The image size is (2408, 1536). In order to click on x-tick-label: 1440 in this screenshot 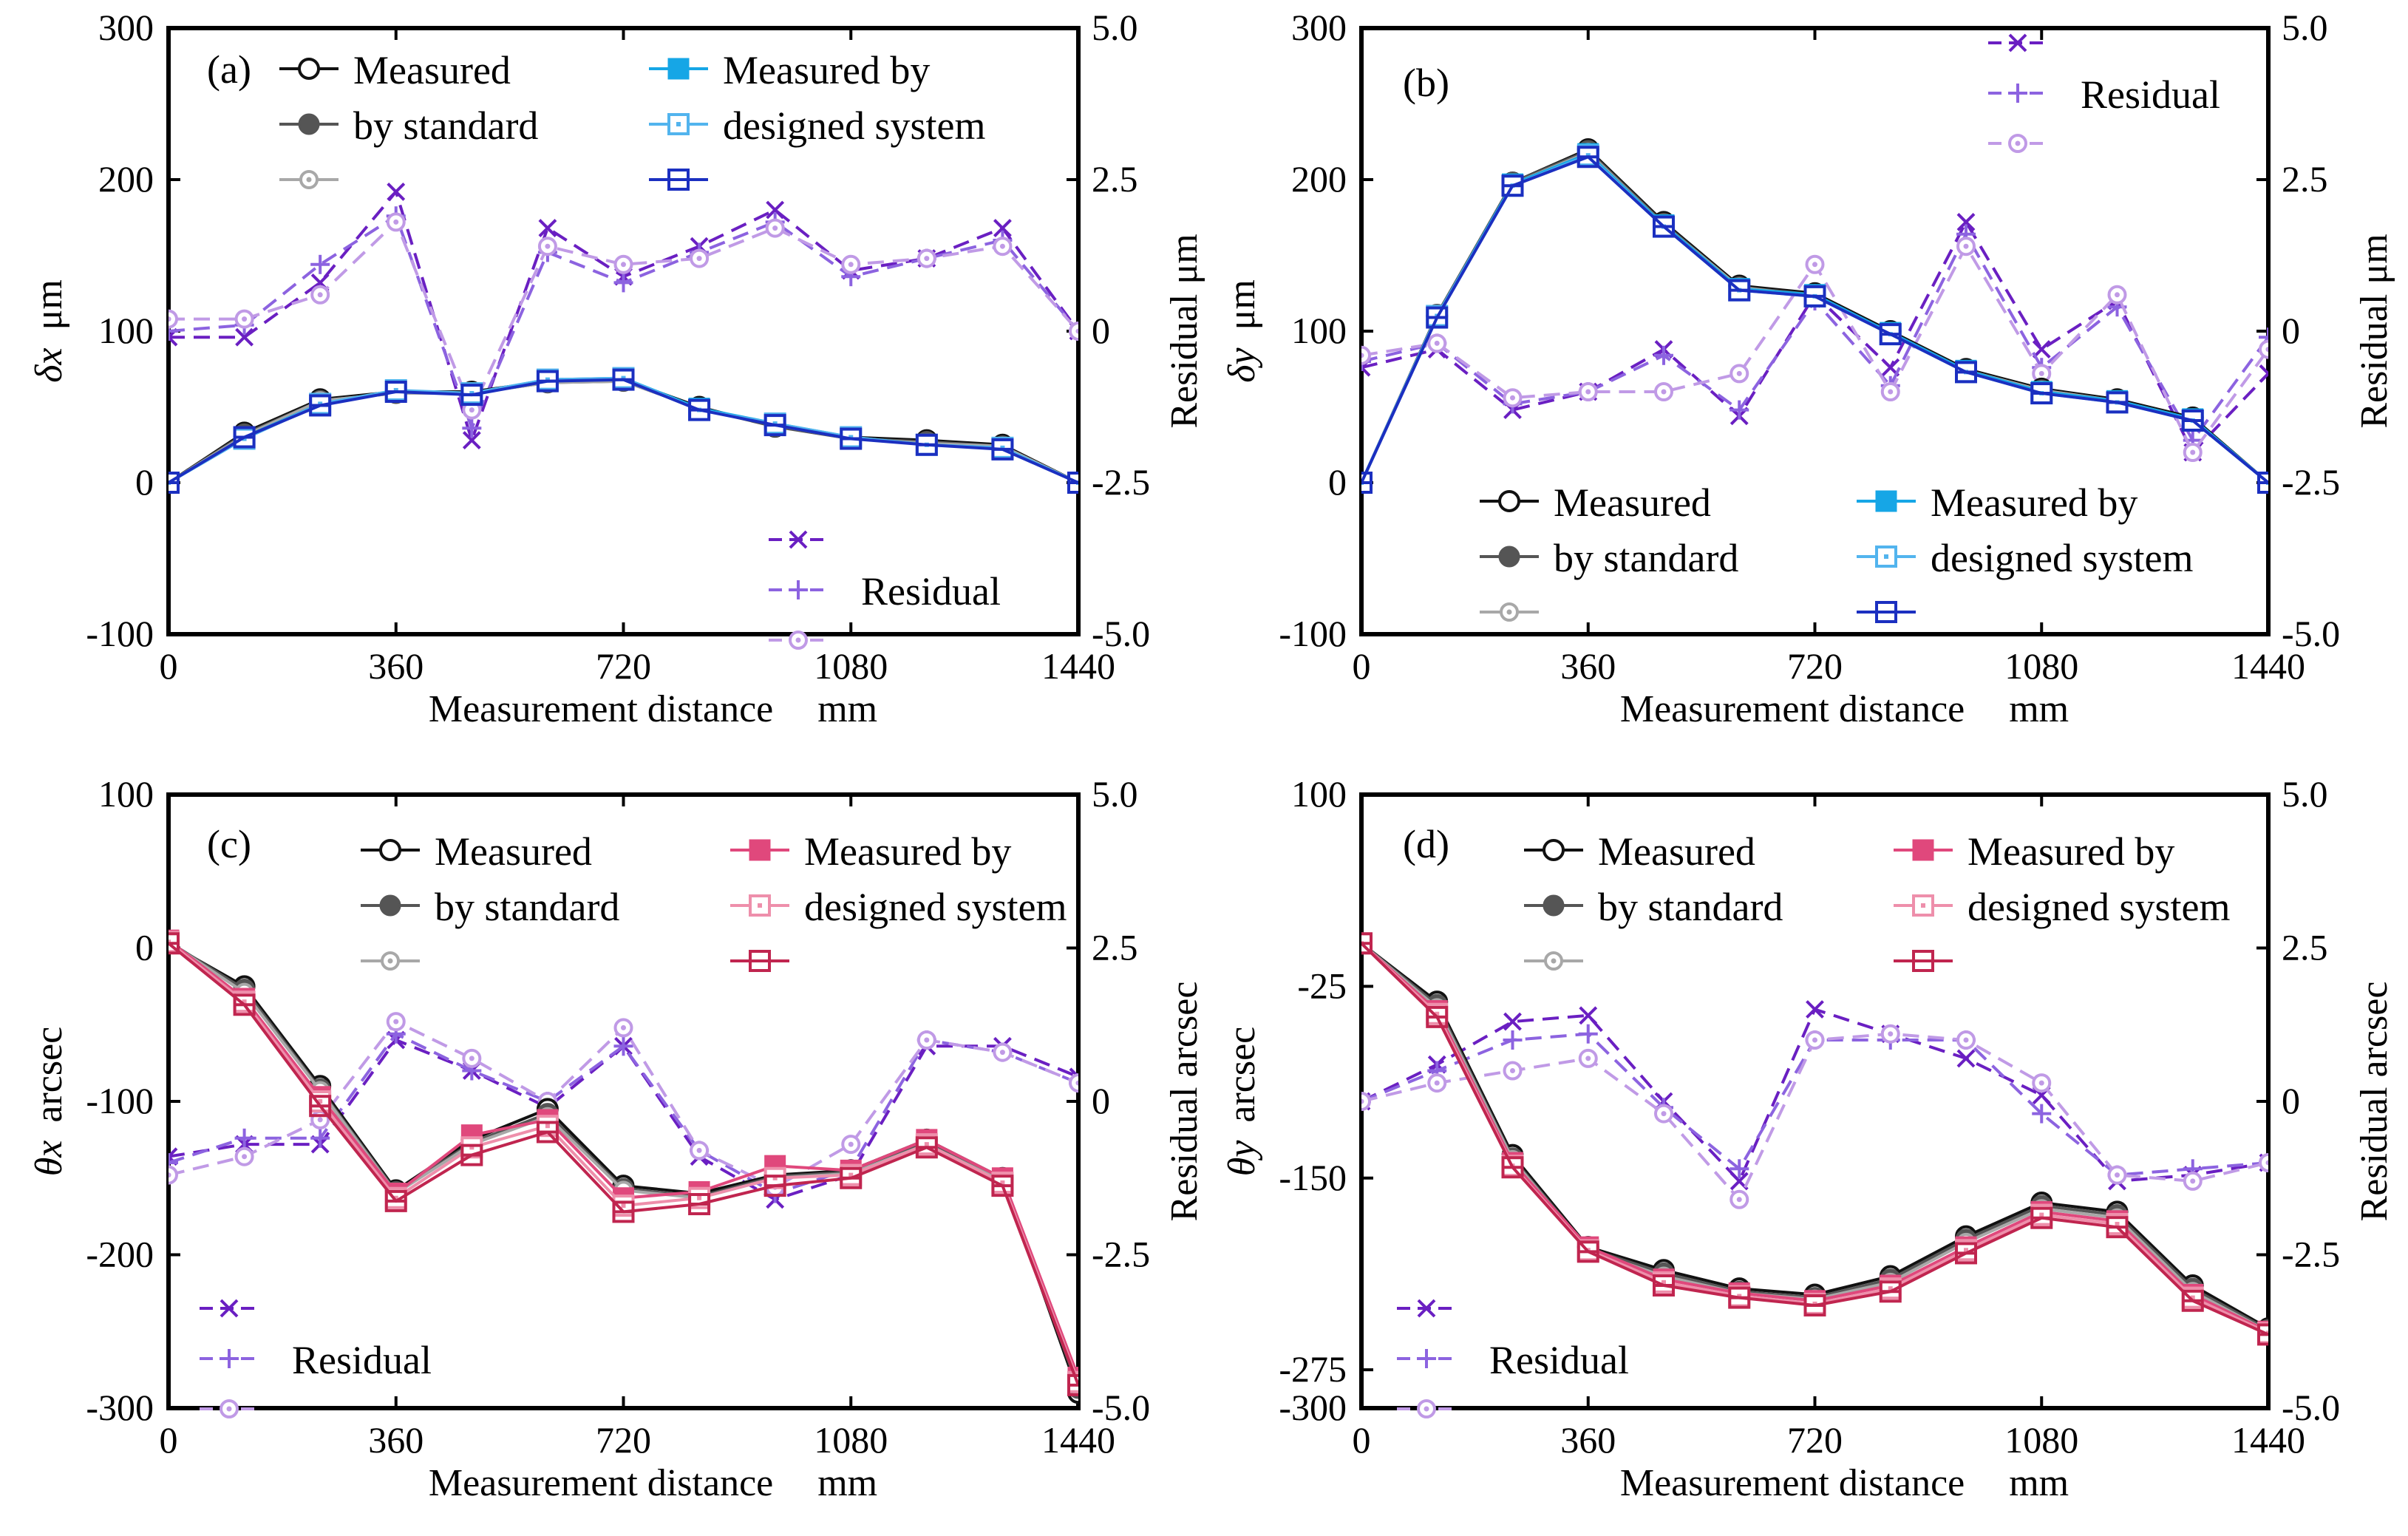, I will do `click(1078, 1440)`.